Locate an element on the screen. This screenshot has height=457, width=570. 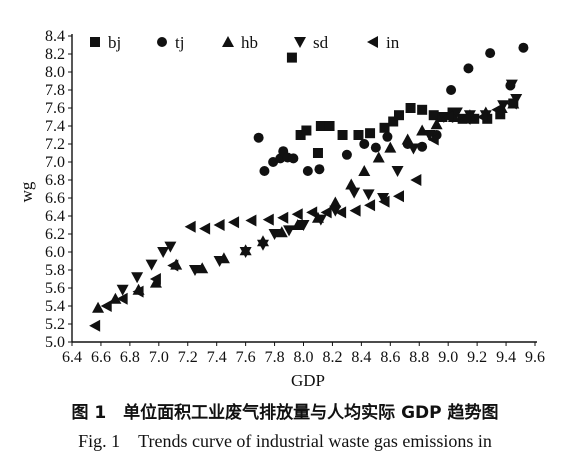
y-tick-label: 8.2 is located at coordinates (55, 54).